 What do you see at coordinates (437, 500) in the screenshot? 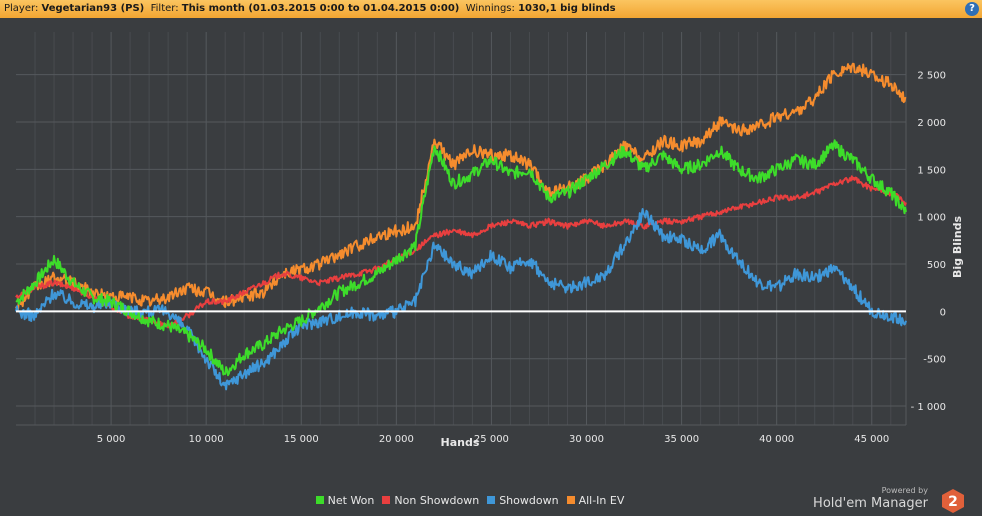
I see `legend-label: Non Showdown` at bounding box center [437, 500].